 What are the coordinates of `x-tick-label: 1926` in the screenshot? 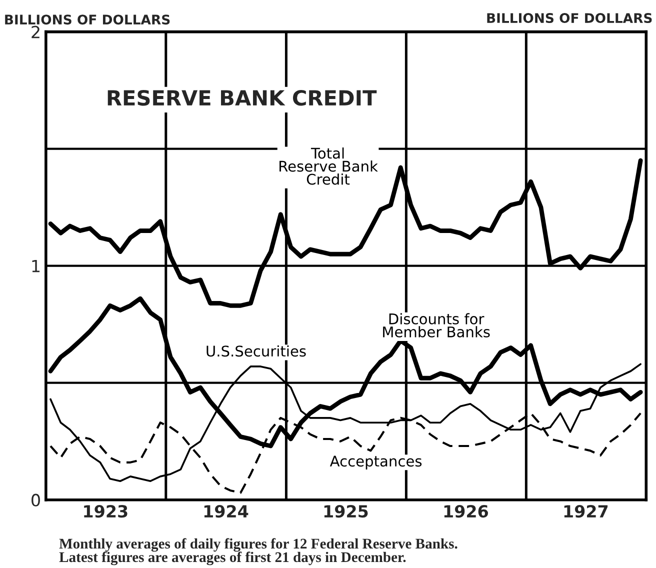 It's located at (466, 511).